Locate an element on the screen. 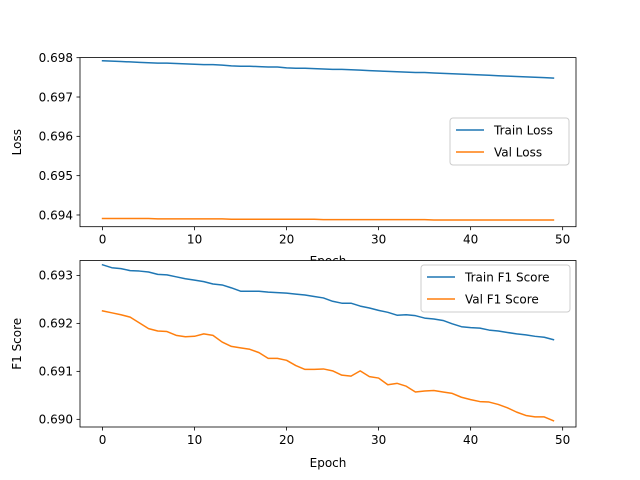 Image resolution: width=640 pixels, height=480 pixels. loss-y-tick-label: 0.695 is located at coordinates (56, 176).